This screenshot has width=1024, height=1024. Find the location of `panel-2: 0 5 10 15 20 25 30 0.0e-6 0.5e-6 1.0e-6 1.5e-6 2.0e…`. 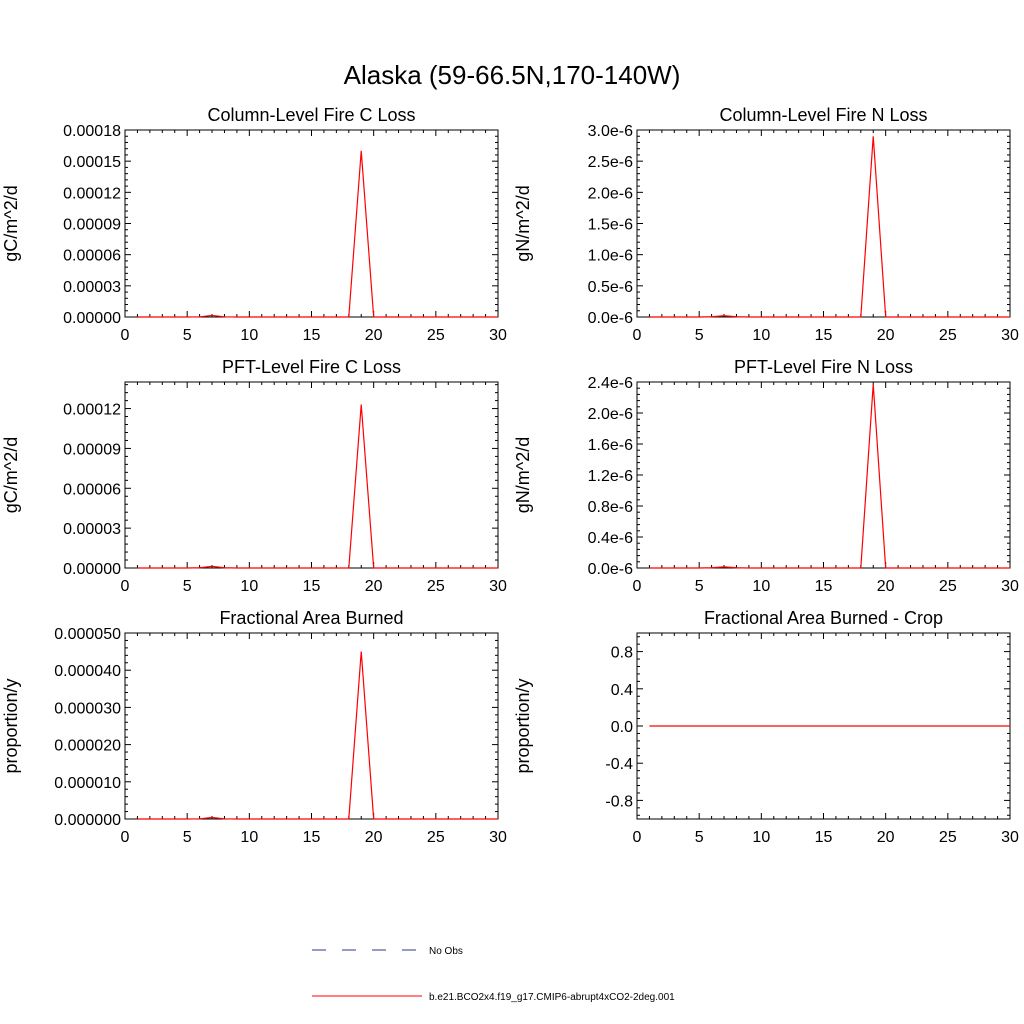

panel-2: 0 5 10 15 20 25 30 0.0e-6 0.5e-6 1.0e-6 1.5e-6 2.0e… is located at coordinates (766, 224).